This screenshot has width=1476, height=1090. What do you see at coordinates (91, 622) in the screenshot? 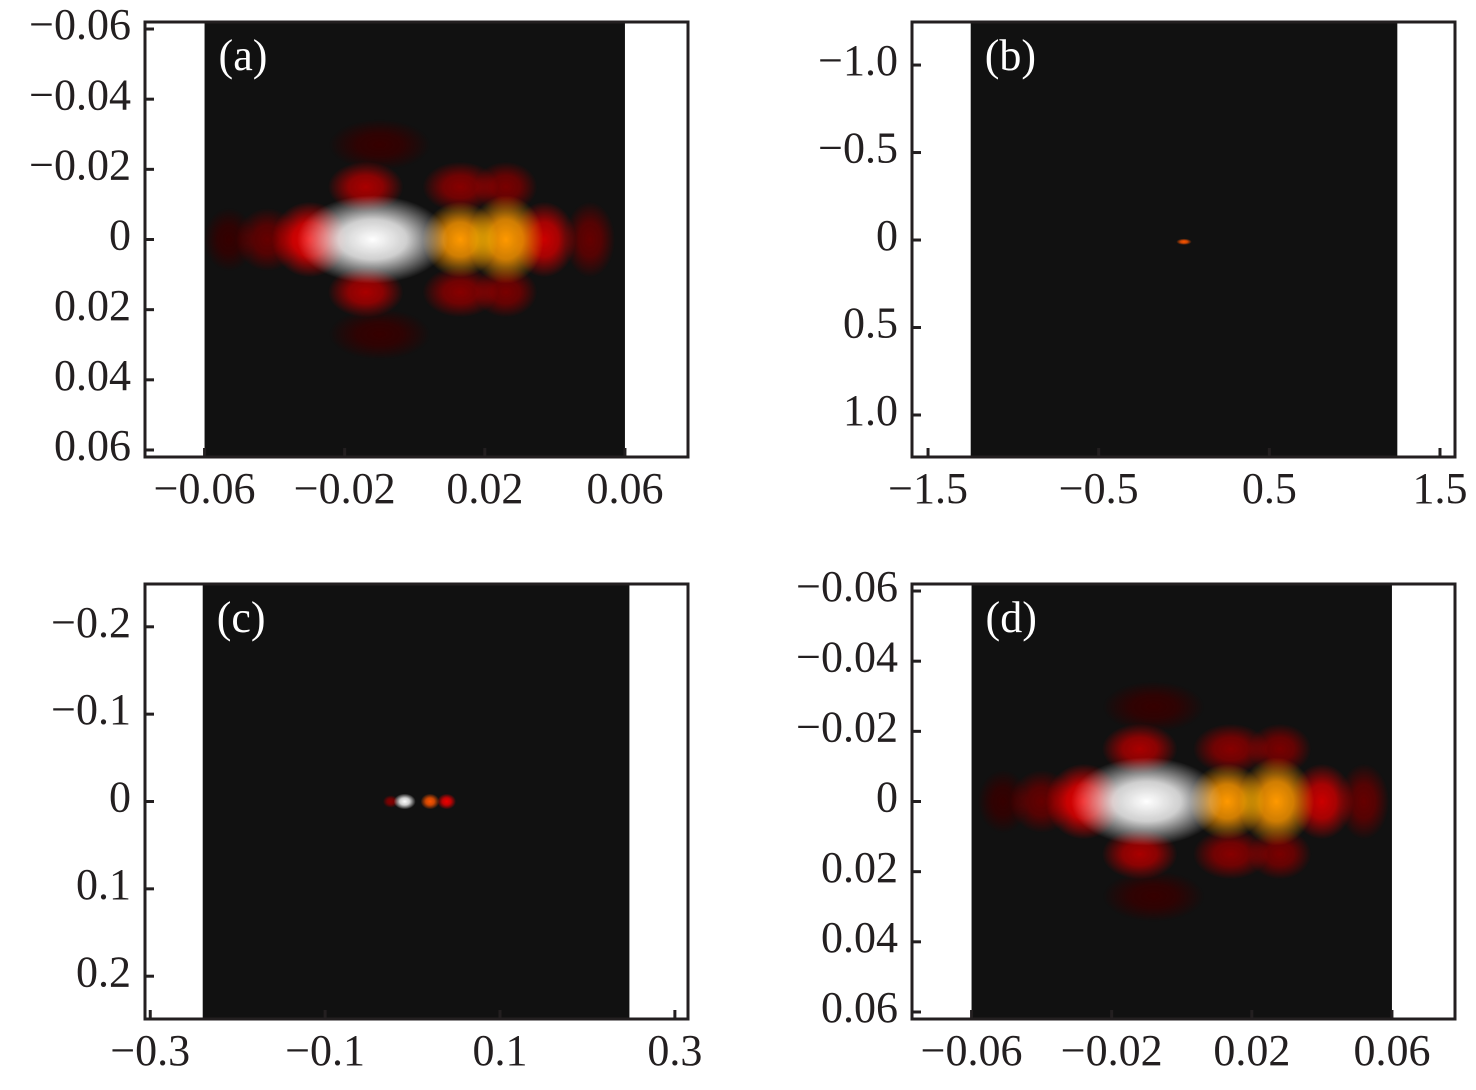
I see `y-tick-label: −0.2` at bounding box center [91, 622].